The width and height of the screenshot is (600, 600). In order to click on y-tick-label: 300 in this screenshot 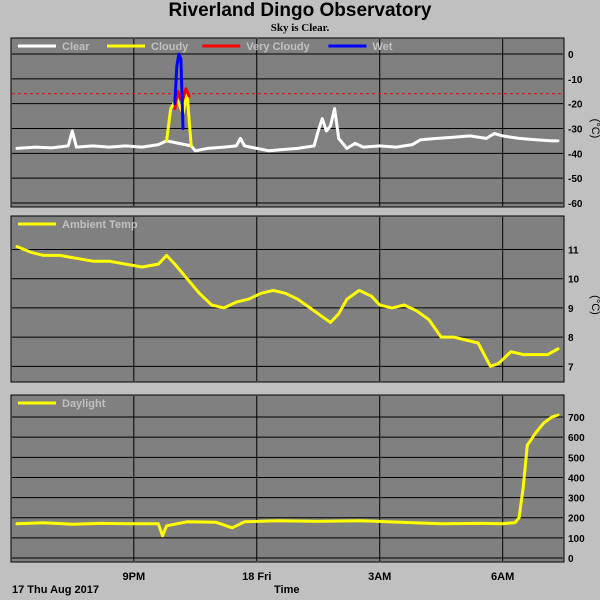, I will do `click(576, 499)`.